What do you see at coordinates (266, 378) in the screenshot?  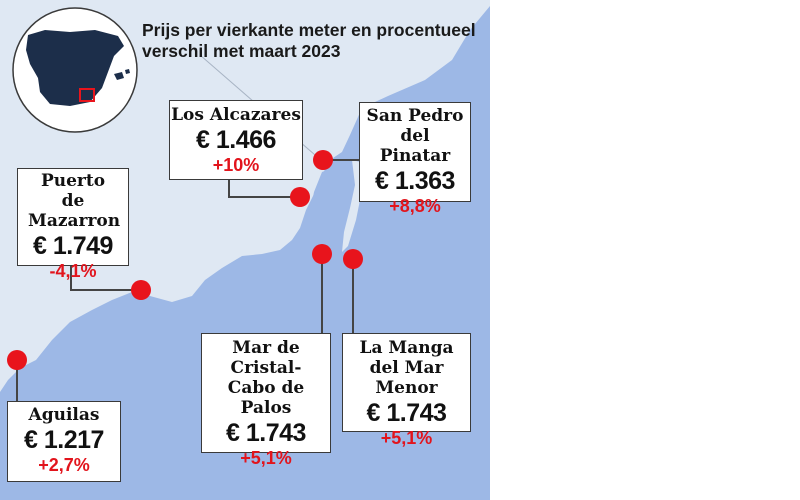 I see `location-name: Mar de Cristal-Cabo de Palos` at bounding box center [266, 378].